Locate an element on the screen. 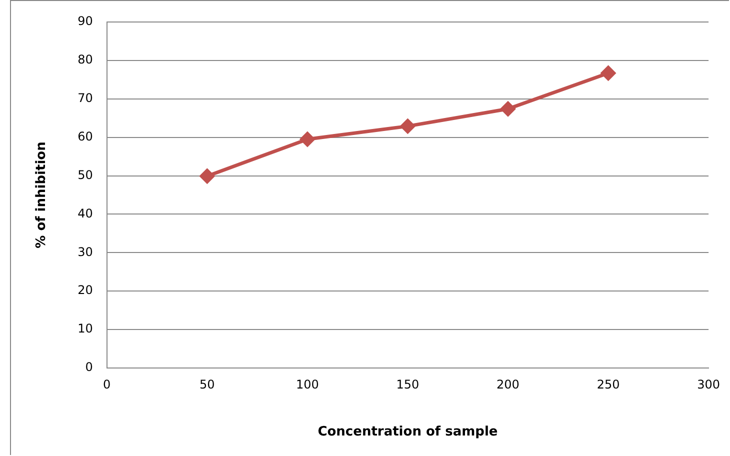 The image size is (730, 456). y-tick-label: 50 is located at coordinates (85, 175).